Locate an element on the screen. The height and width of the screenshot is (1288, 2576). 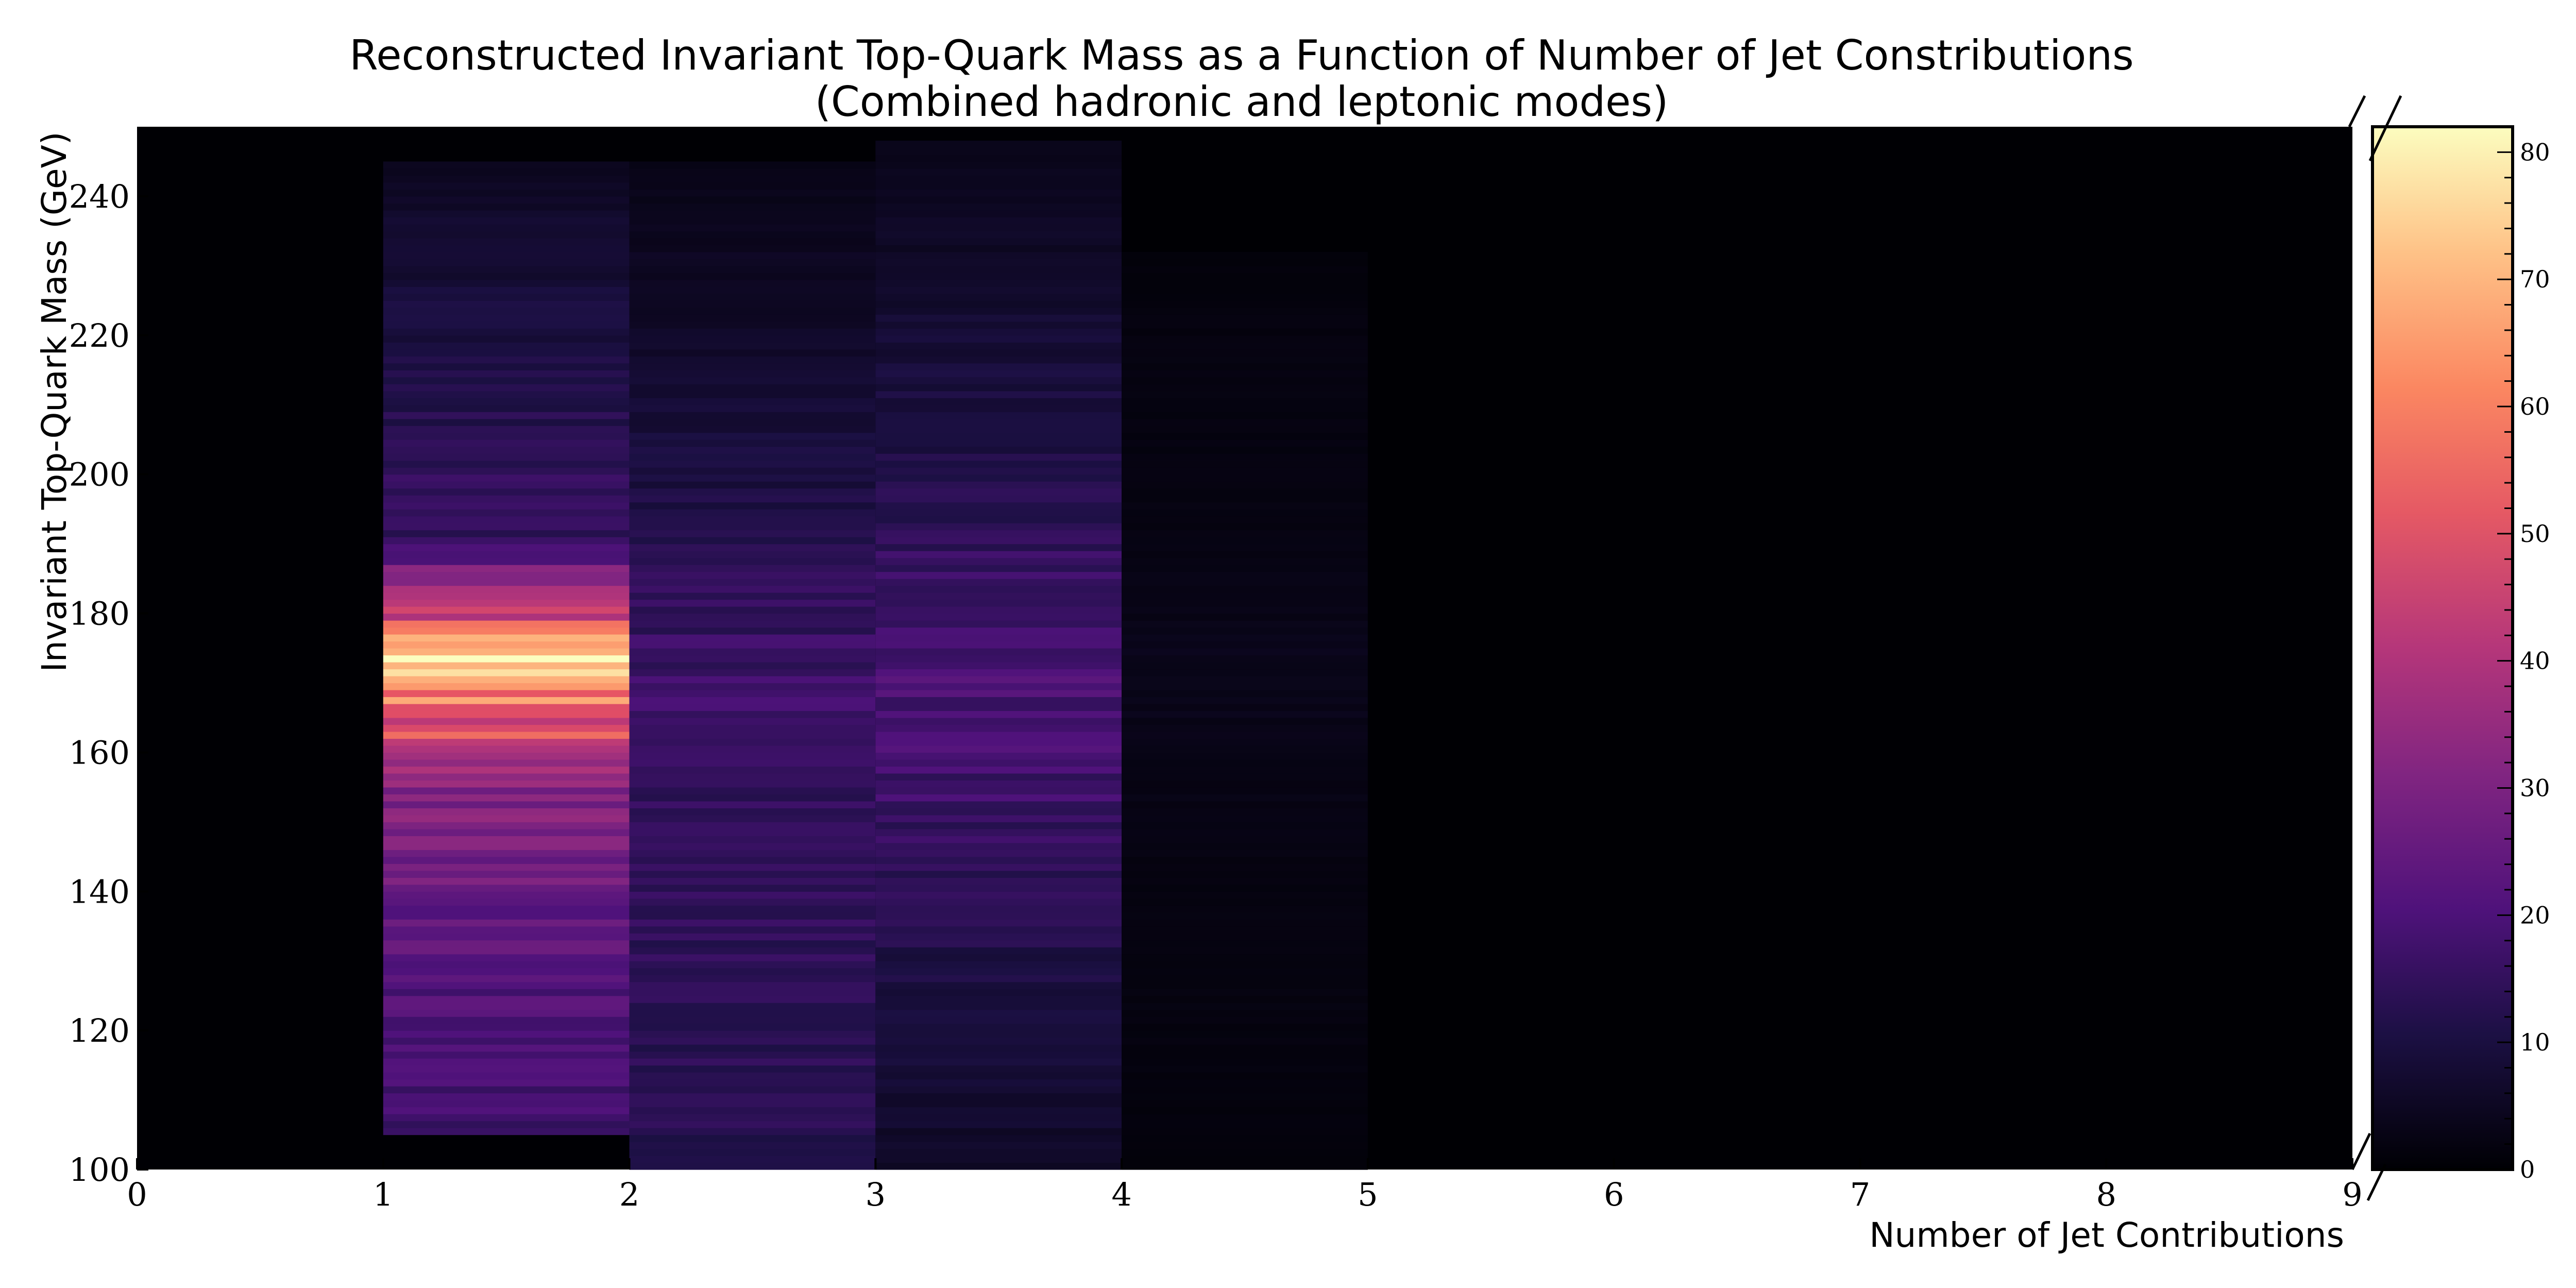
x-tick-label: 0 is located at coordinates (137, 1195).